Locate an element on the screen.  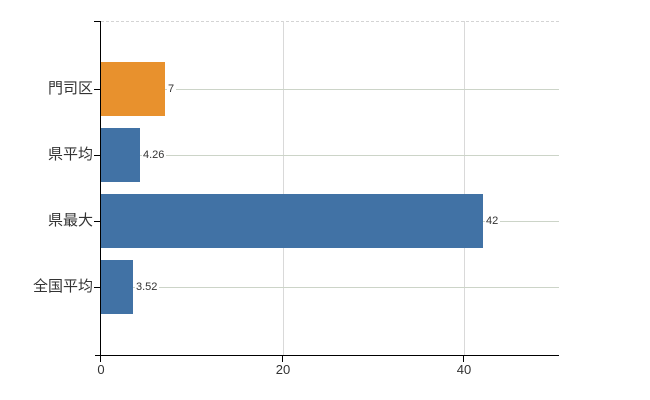
category-label-2: 県最大 is located at coordinates (70, 220).